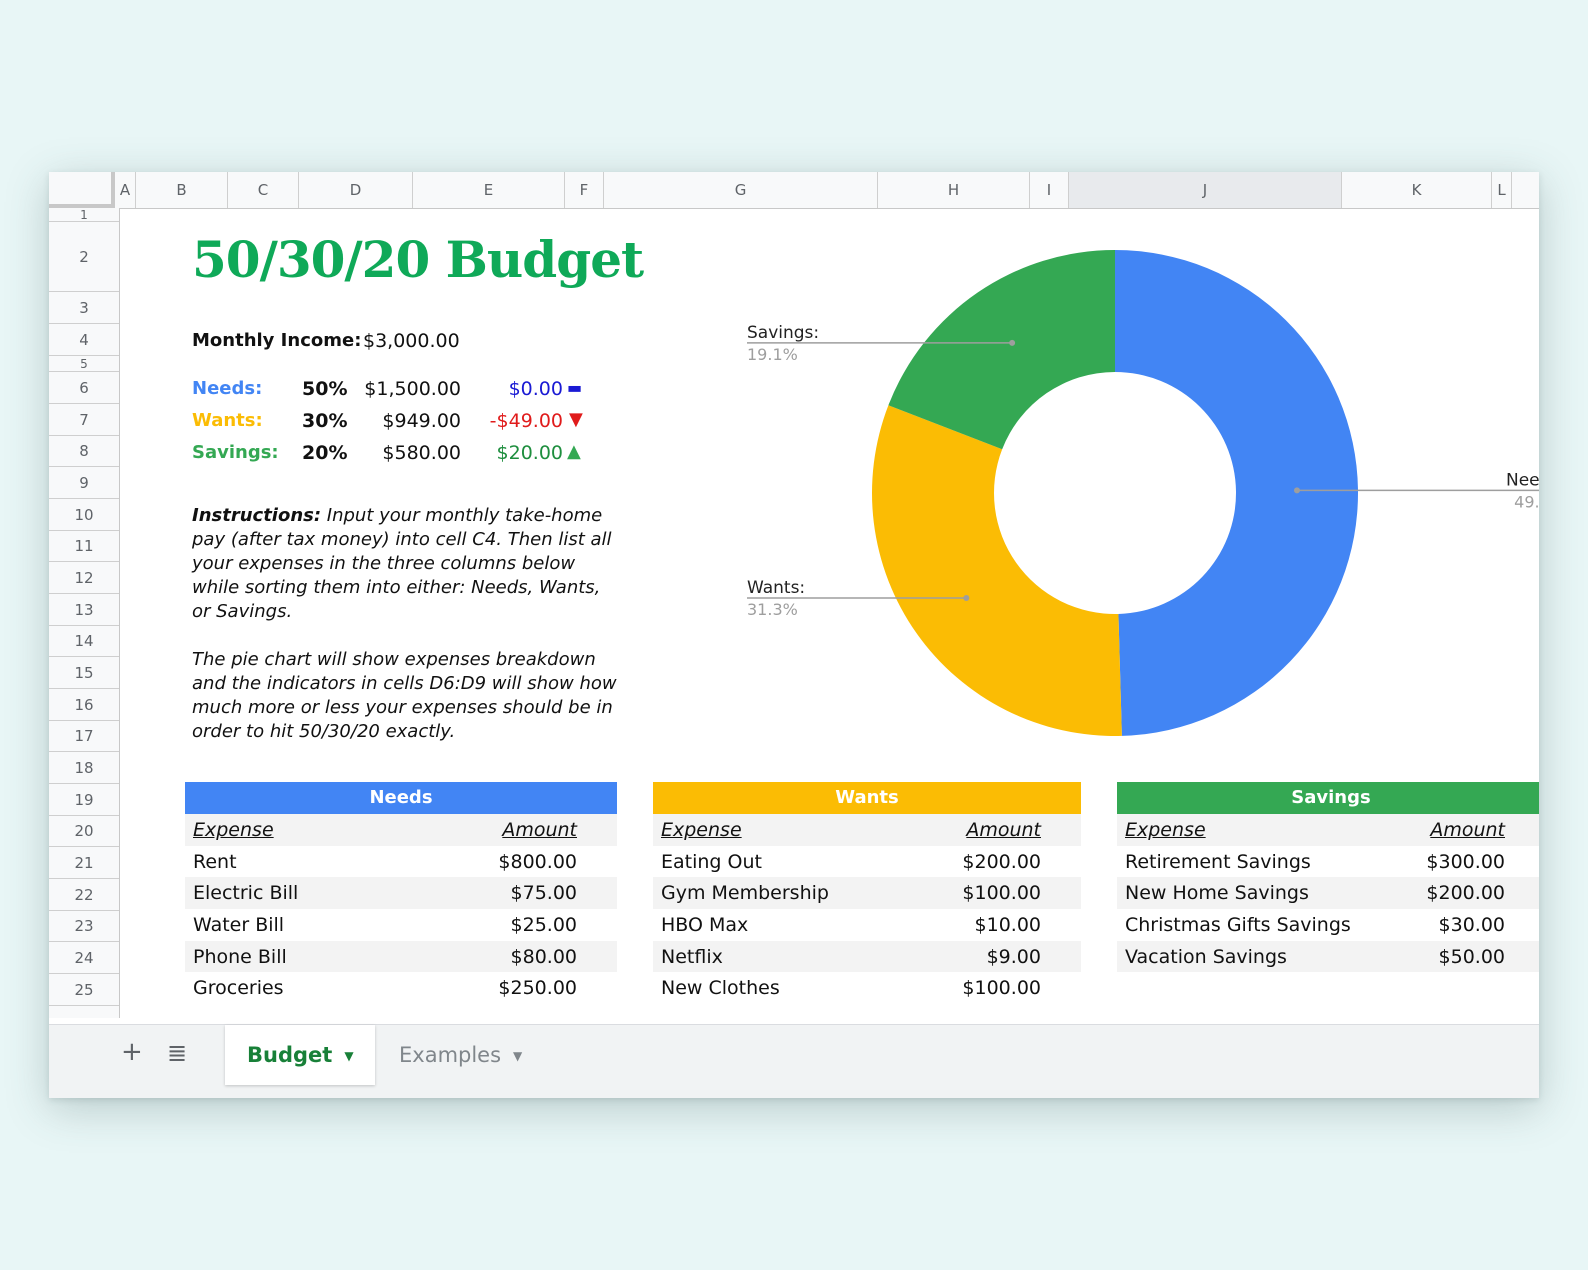  I want to click on table-row: New Home Savings $200.00, so click(1328, 893).